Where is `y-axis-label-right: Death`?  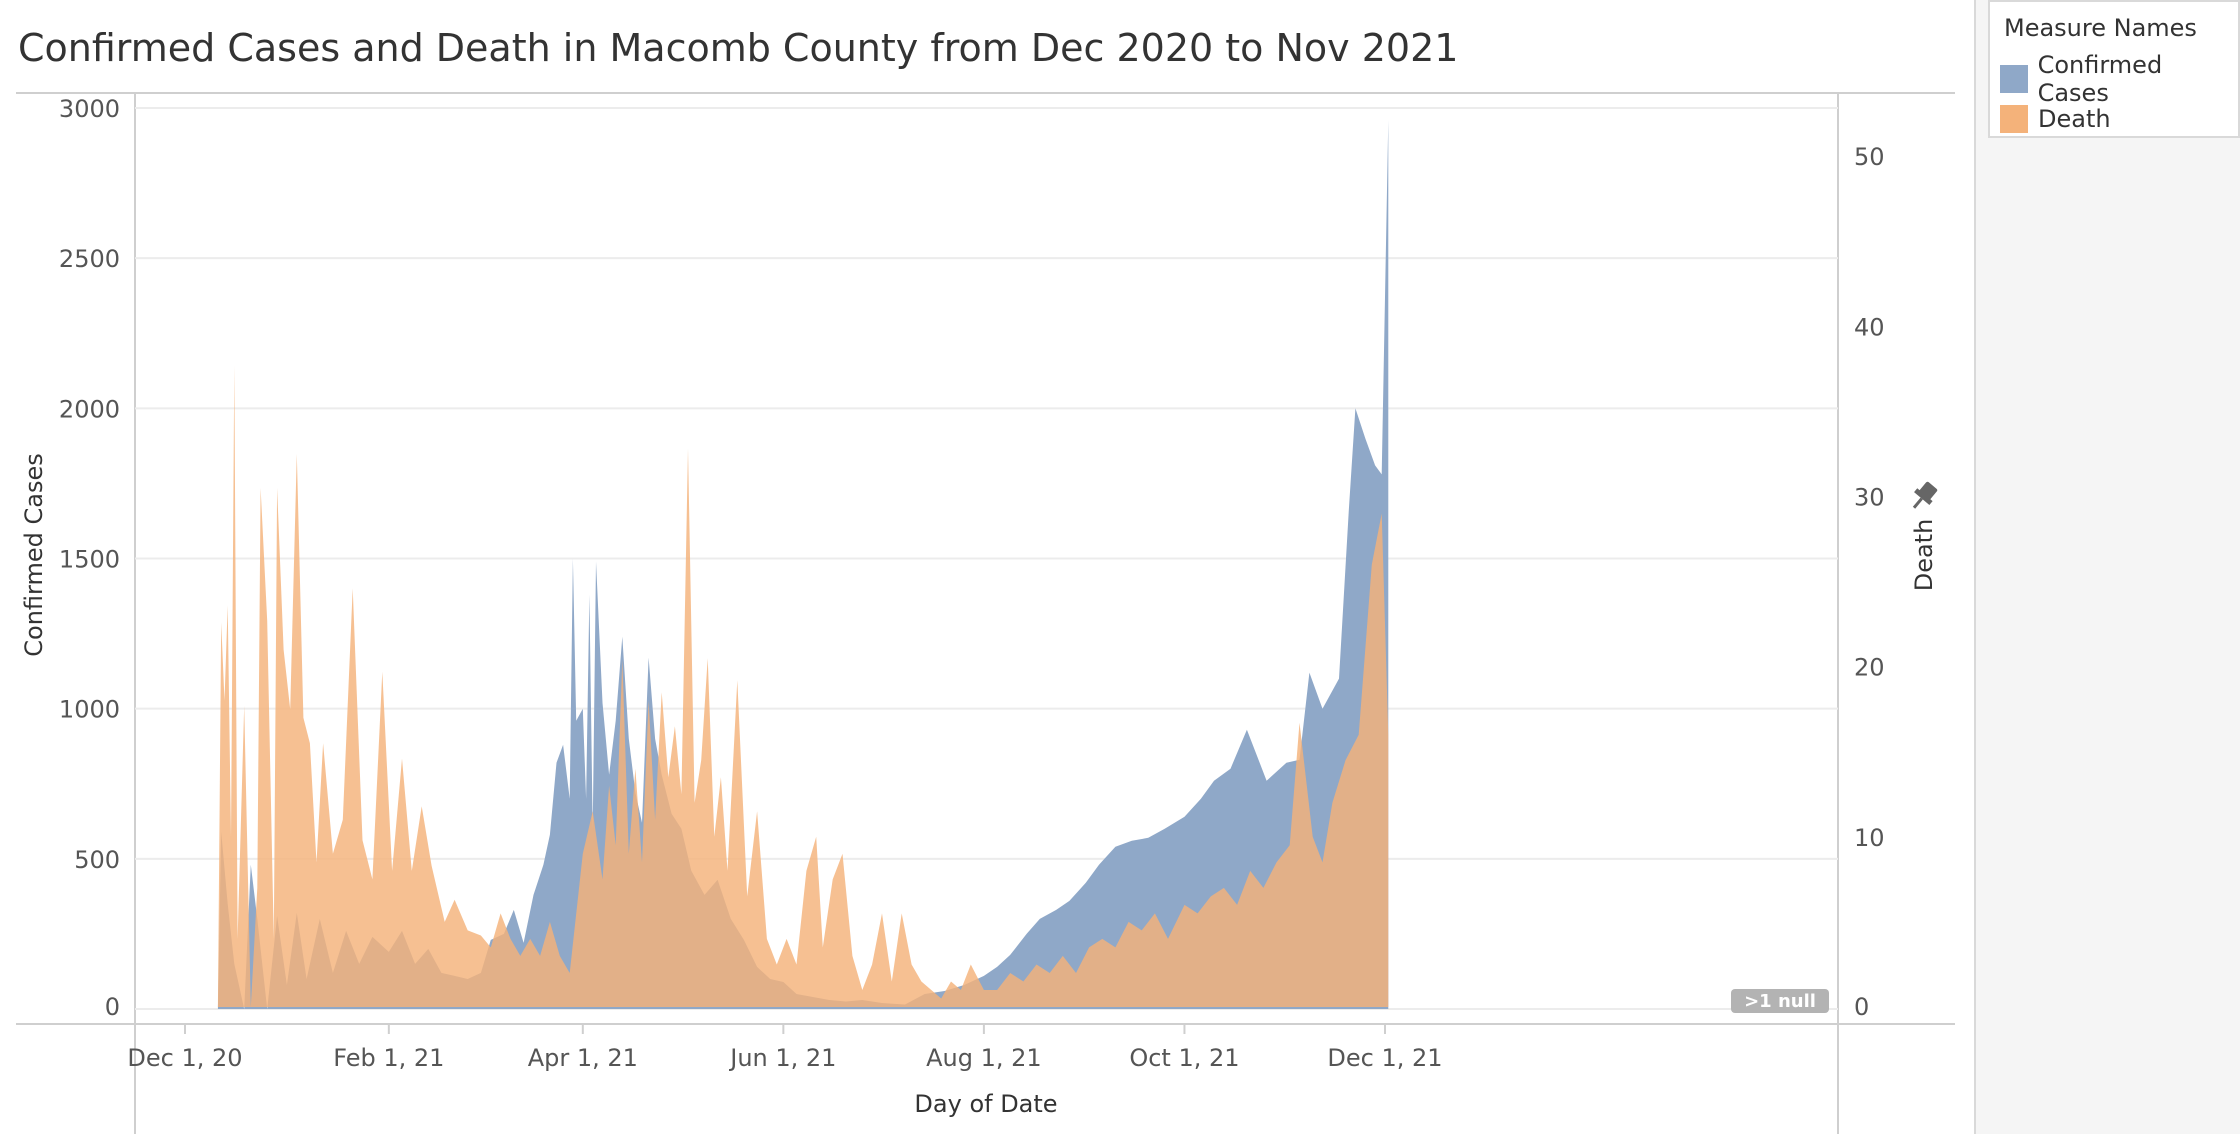 y-axis-label-right: Death is located at coordinates (1924, 555).